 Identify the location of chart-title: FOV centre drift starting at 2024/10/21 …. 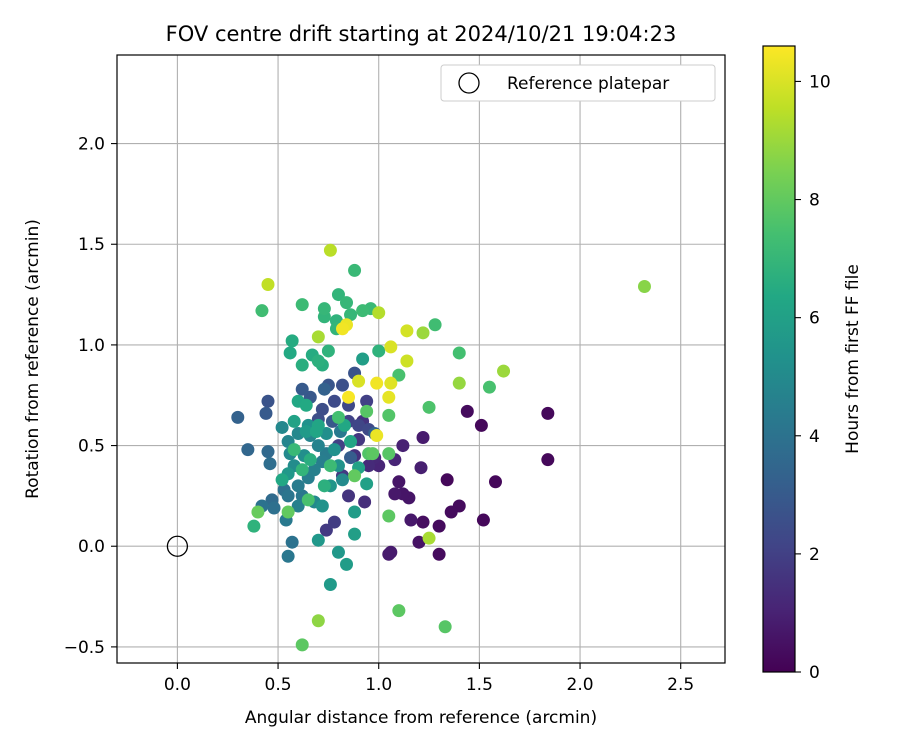
(421, 34).